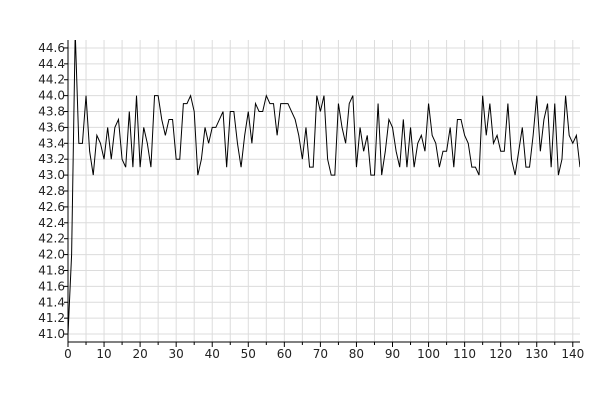  What do you see at coordinates (139, 354) in the screenshot?
I see `x-tick-label: 20` at bounding box center [139, 354].